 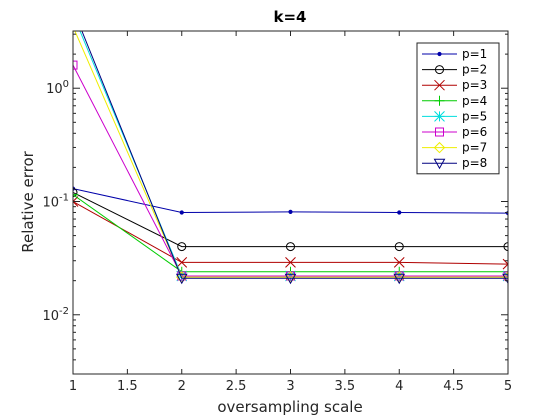 I want to click on y-tick-exponent: -1, so click(x=64, y=197).